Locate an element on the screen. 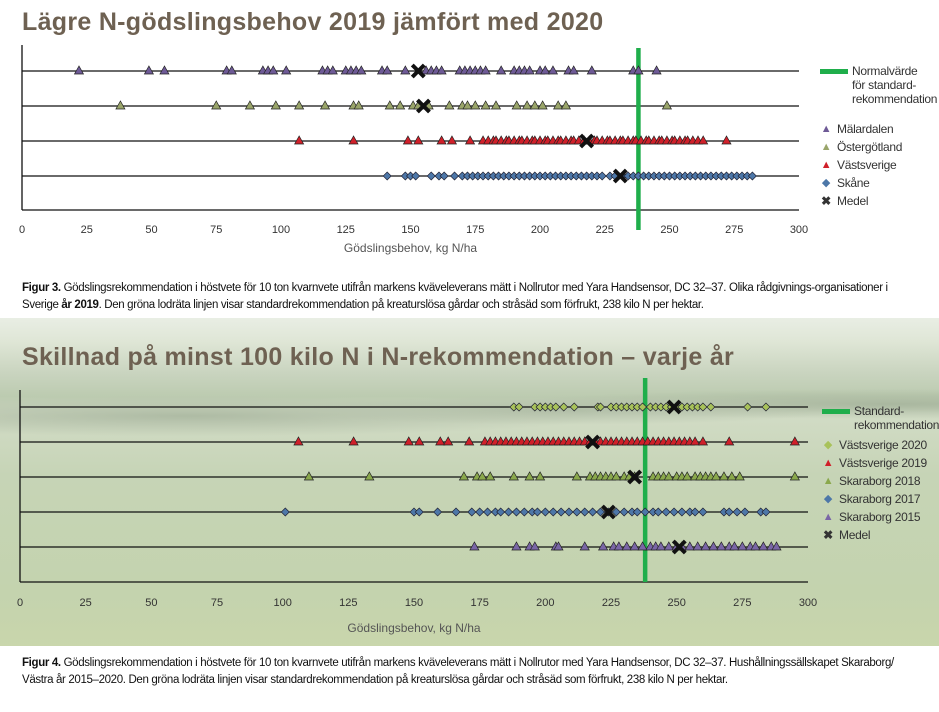 The image size is (939, 712). x-tick-label: 175 is located at coordinates (475, 230).